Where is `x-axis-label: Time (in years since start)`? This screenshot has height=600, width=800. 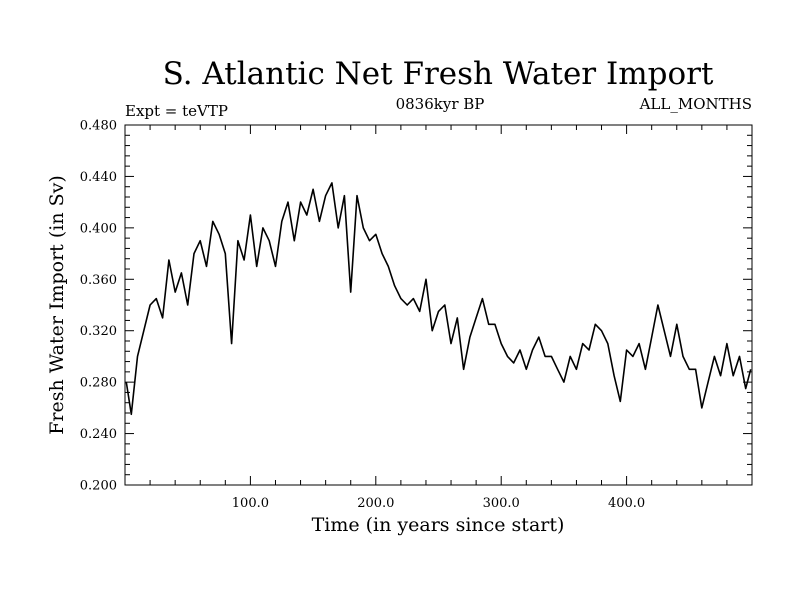
x-axis-label: Time (in years since start) is located at coordinates (438, 525).